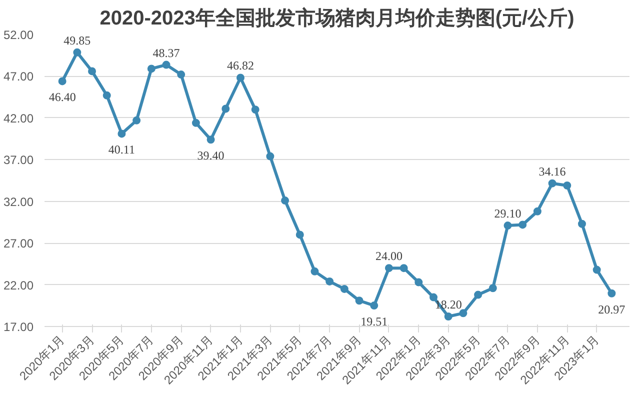 This screenshot has height=395, width=634. What do you see at coordinates (18, 327) in the screenshot?
I see `y-tick-label: 17.00` at bounding box center [18, 327].